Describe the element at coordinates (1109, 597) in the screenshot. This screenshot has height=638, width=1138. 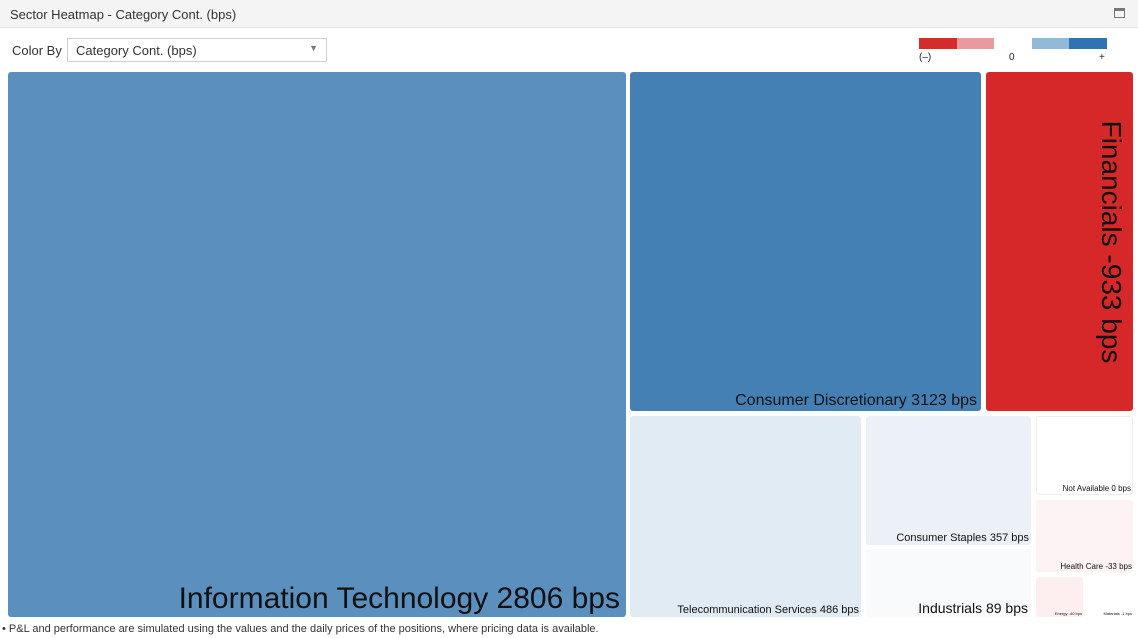
I see `tile-materials: Materials -1 bps` at that location.